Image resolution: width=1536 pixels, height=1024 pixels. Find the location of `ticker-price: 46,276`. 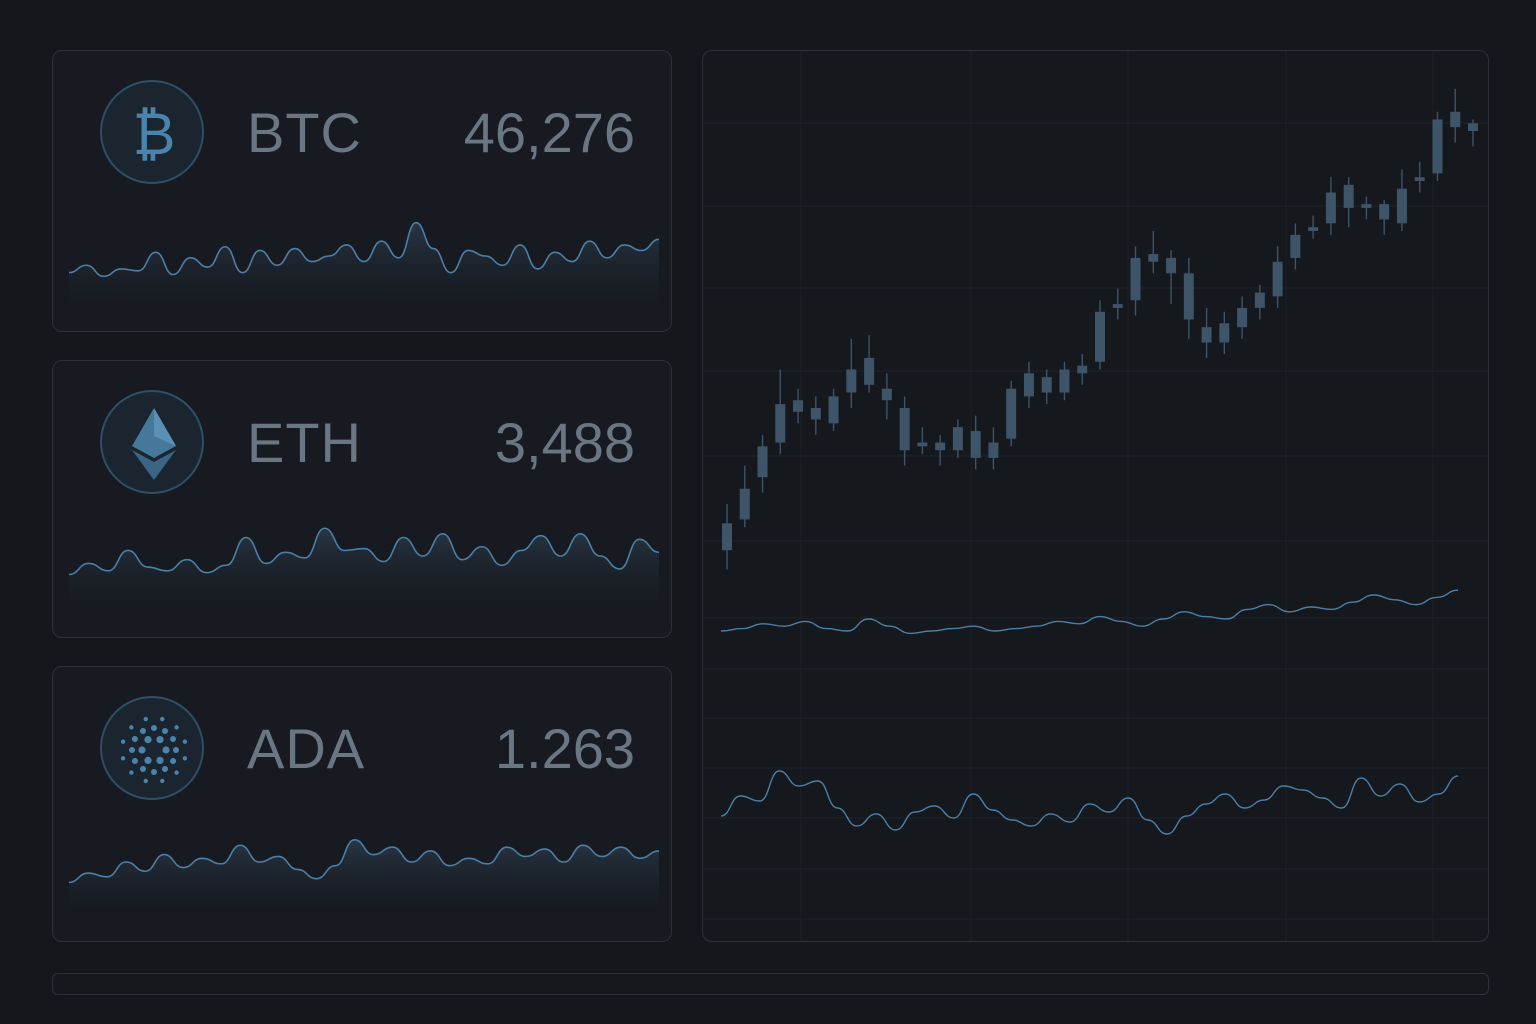

ticker-price: 46,276 is located at coordinates (549, 132).